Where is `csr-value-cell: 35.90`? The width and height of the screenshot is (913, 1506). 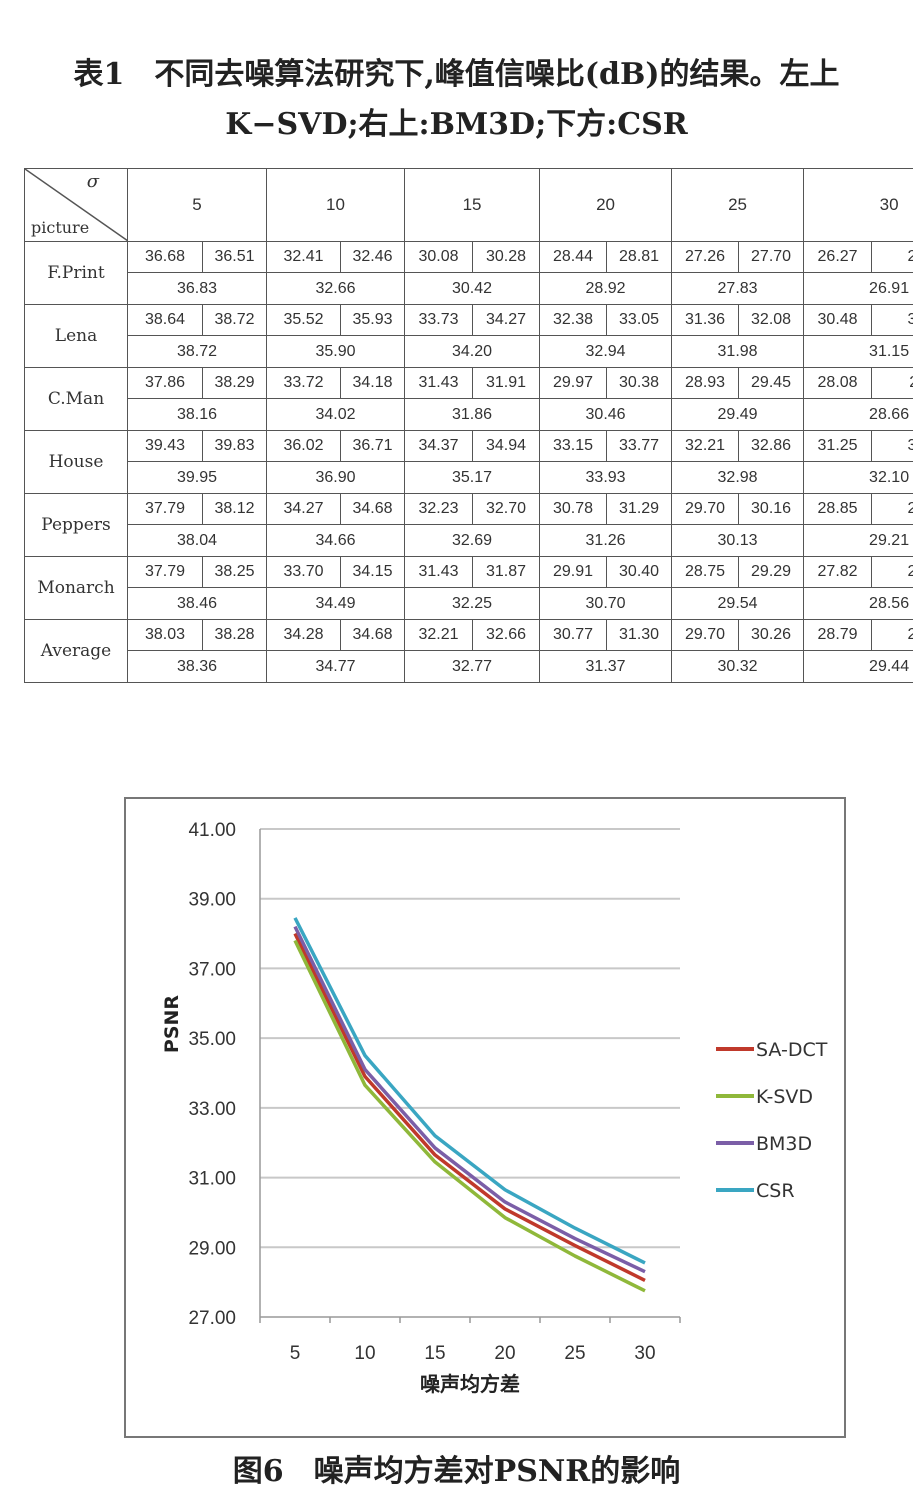
csr-value-cell: 35.90 is located at coordinates (335, 351).